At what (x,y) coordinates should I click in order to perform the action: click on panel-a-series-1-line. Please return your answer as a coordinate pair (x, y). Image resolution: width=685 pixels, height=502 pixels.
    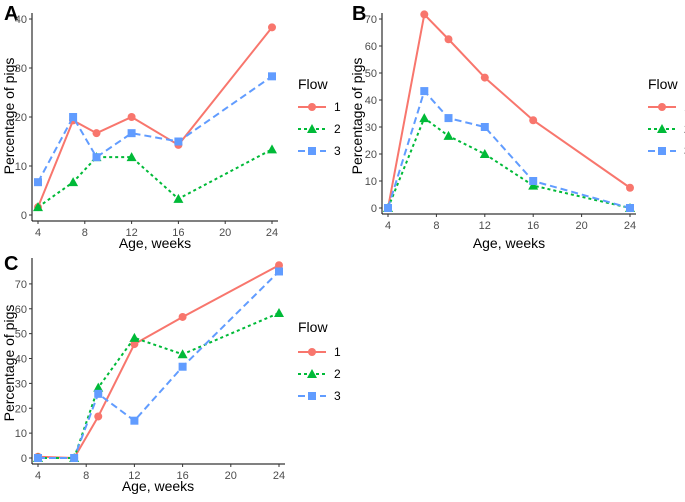
    Looking at the image, I should click on (155, 117).